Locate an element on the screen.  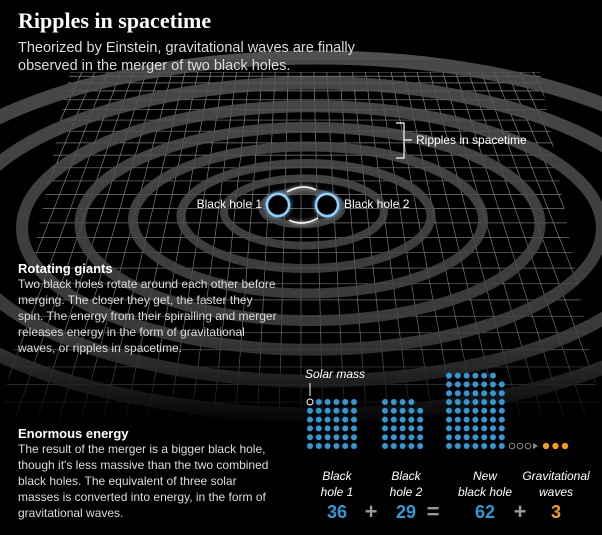
mass-dots is located at coordinates (437, 411).